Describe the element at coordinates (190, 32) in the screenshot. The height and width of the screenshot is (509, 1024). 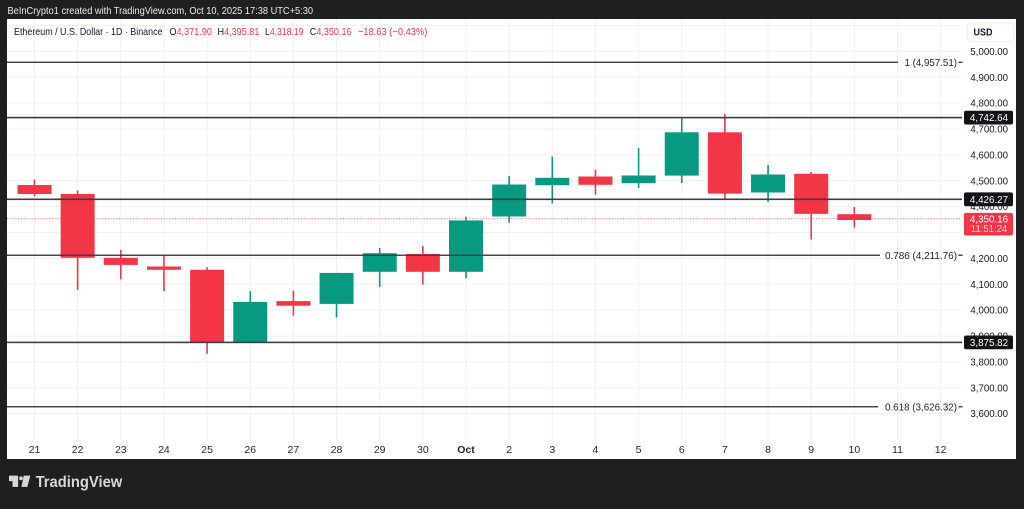
I see `svg-text: O4,371.90` at that location.